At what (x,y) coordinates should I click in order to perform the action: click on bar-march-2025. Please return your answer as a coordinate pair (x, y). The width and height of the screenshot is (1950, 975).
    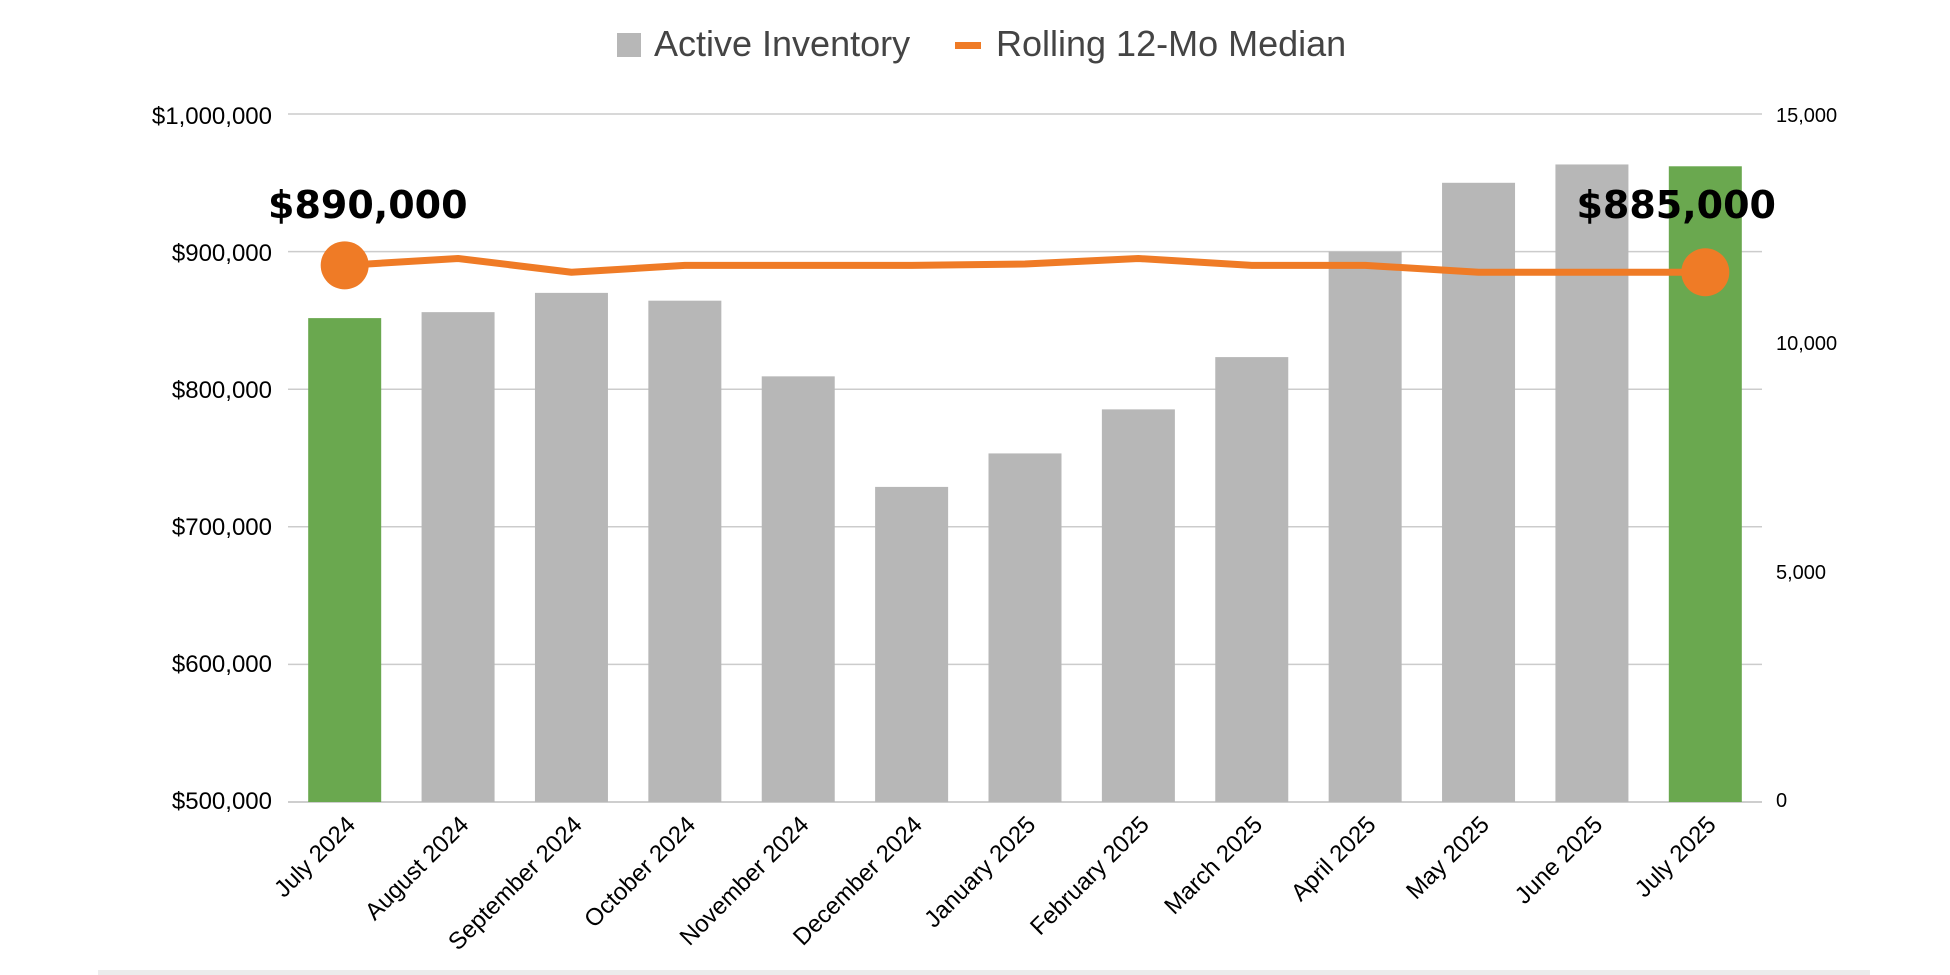
    Looking at the image, I should click on (1252, 579).